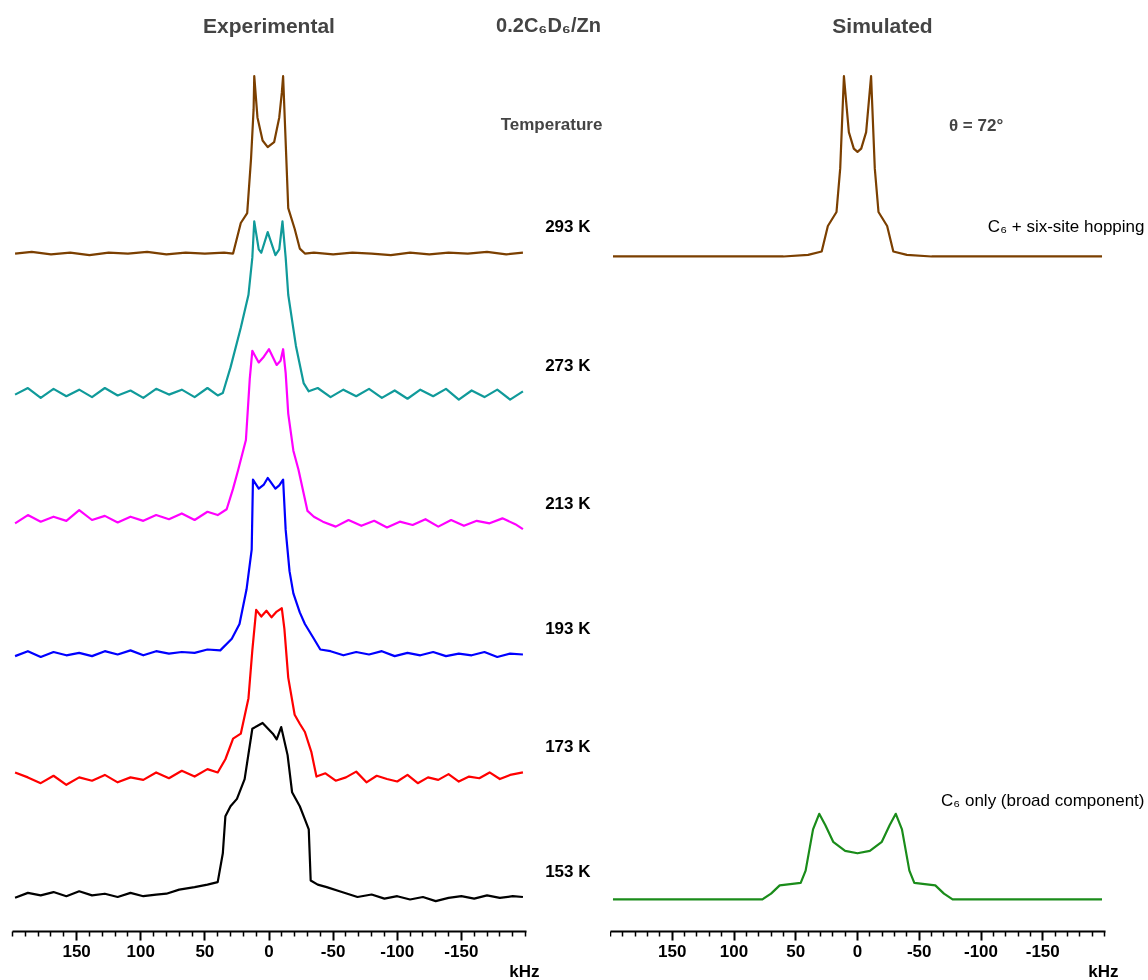 The image size is (1148, 980). Describe the element at coordinates (568, 871) in the screenshot. I see `series-label: 153 K` at that location.